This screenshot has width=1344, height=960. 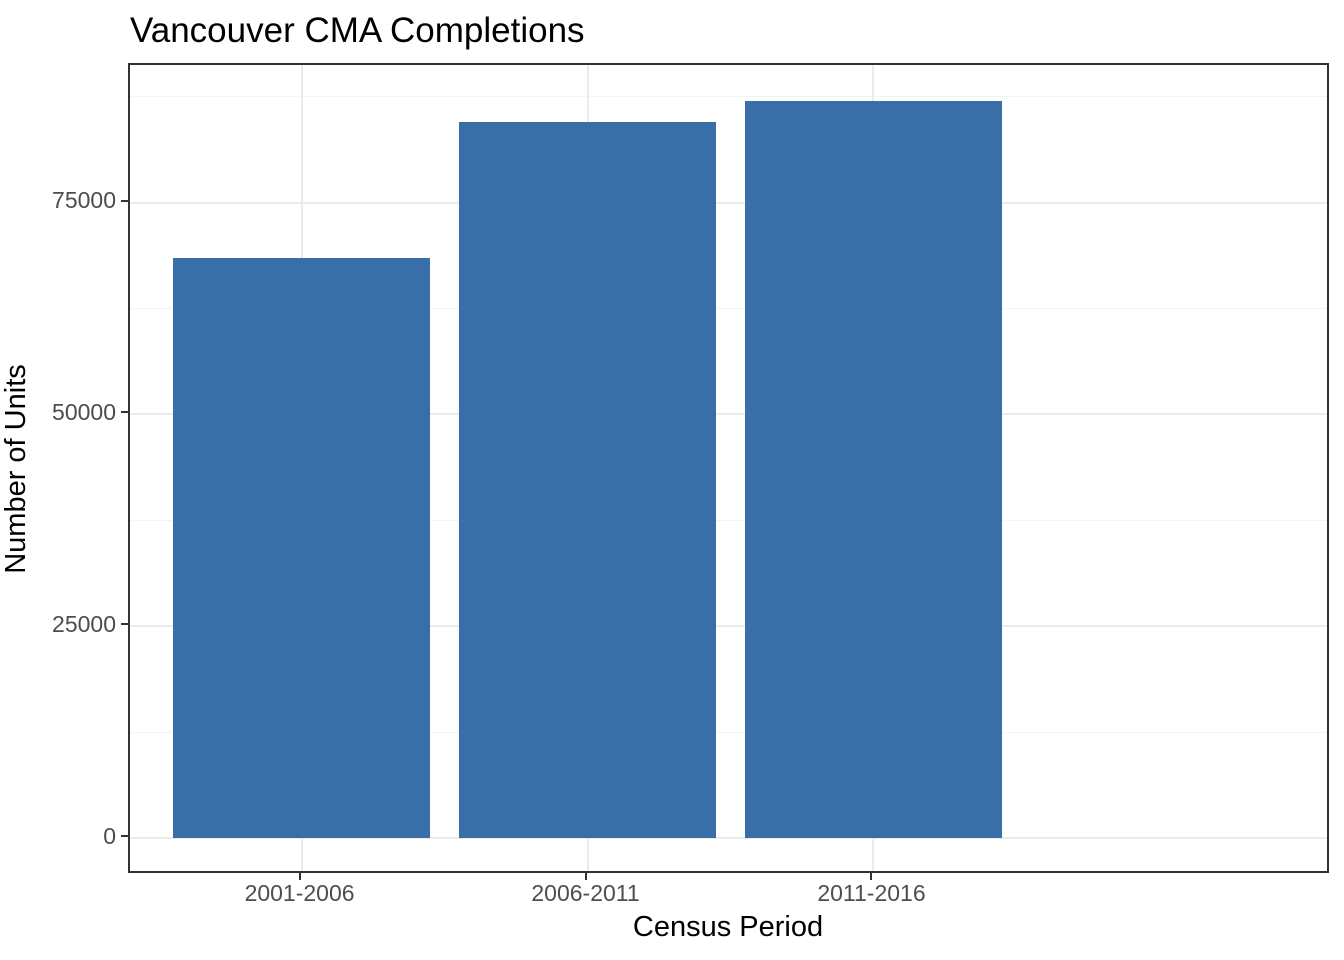 What do you see at coordinates (301, 548) in the screenshot?
I see `bar-2001-2006` at bounding box center [301, 548].